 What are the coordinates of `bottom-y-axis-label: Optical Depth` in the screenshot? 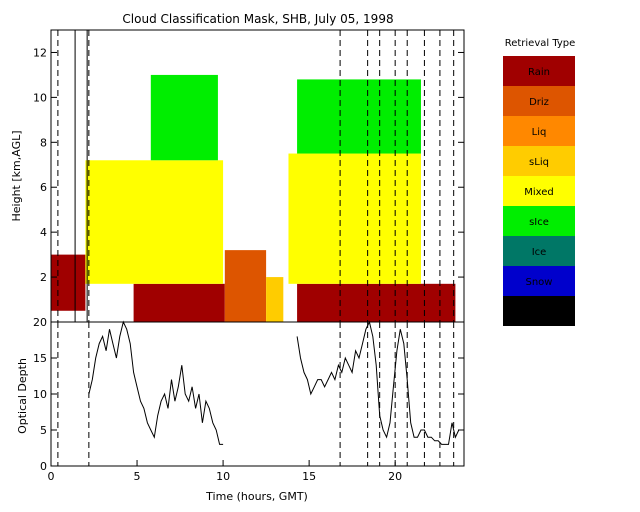 It's located at (22, 396).